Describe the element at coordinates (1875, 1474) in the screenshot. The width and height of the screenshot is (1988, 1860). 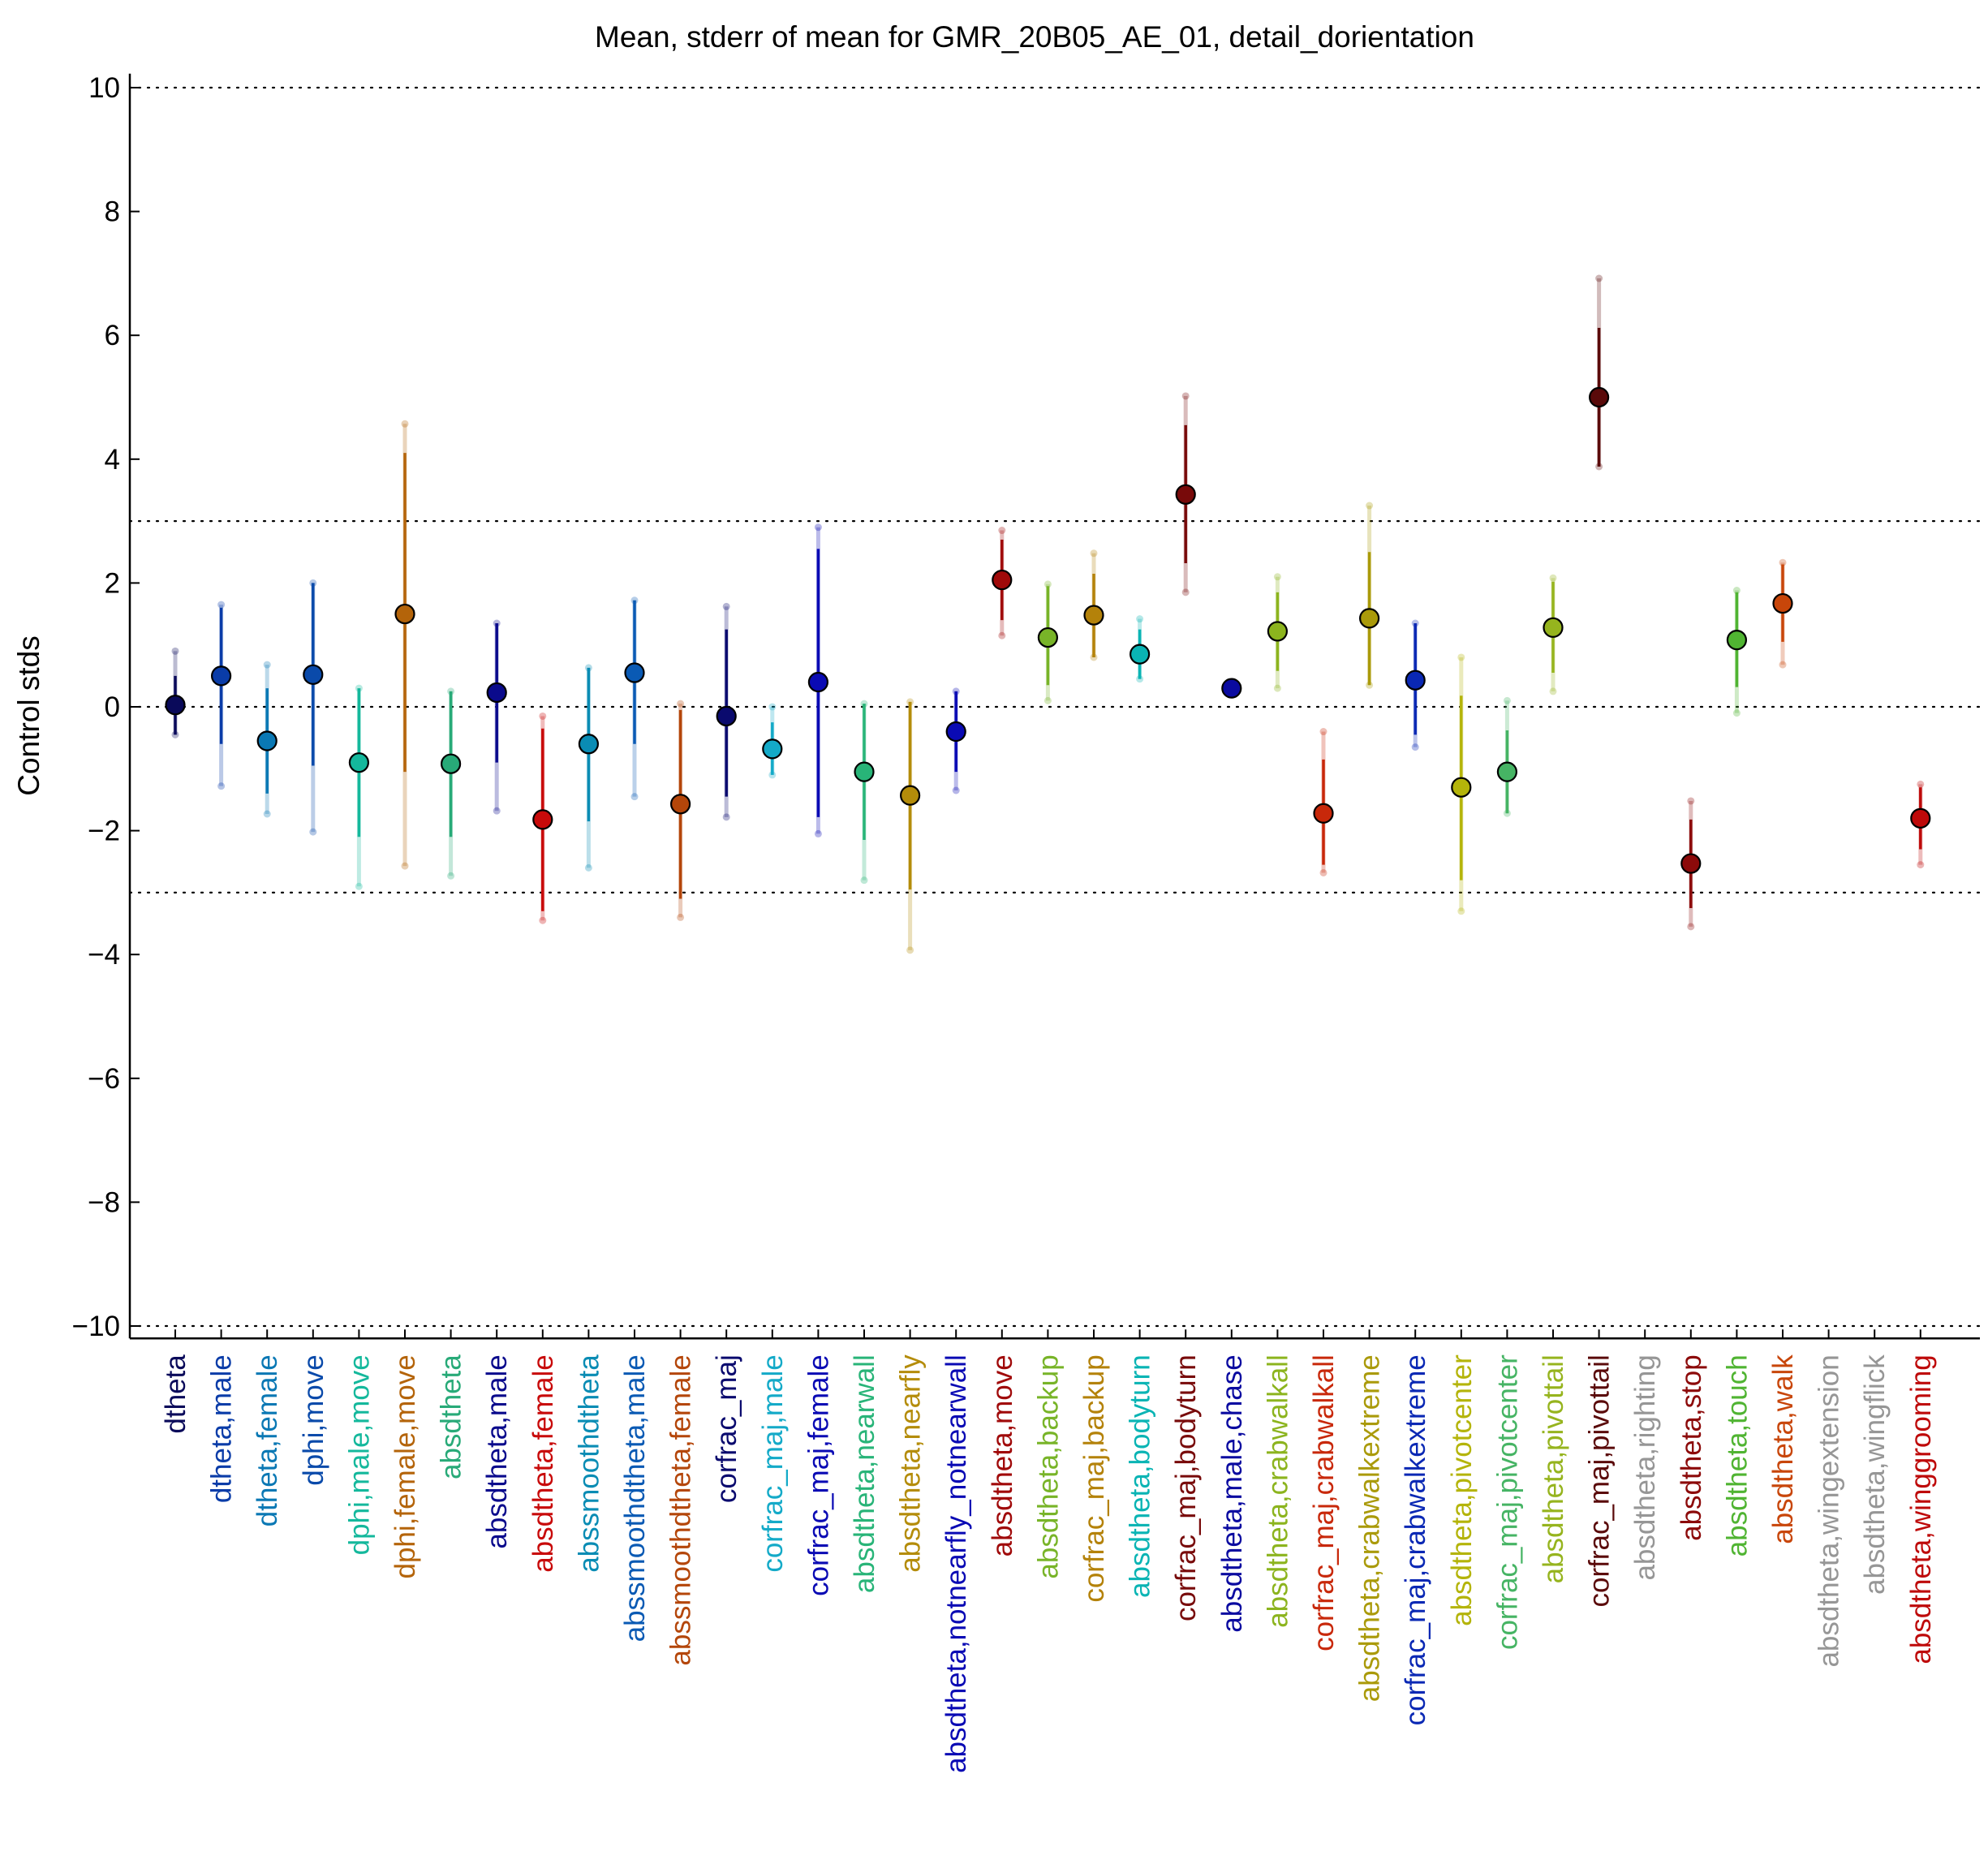
I see `x-tick-label-37: absdtheta,wingflick` at that location.